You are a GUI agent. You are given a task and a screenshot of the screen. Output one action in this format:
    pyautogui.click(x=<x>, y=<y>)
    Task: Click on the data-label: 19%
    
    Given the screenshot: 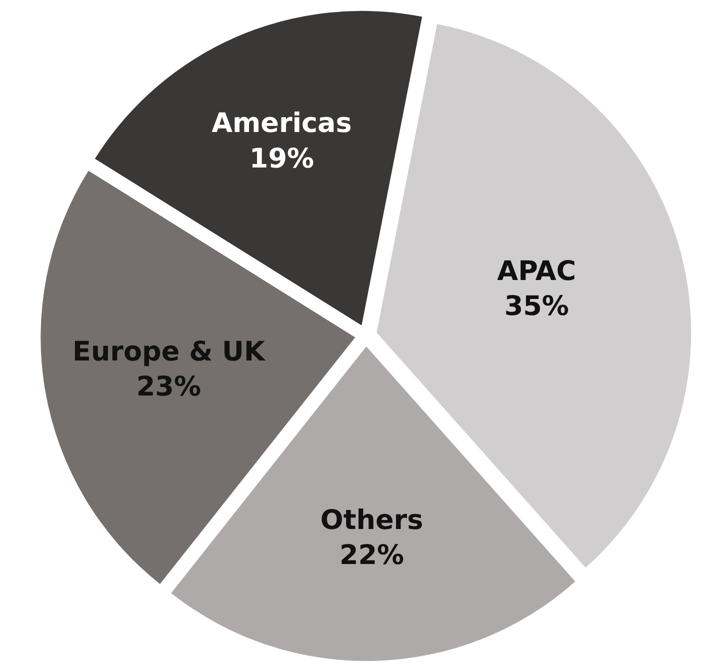 What is the action you would take?
    pyautogui.click(x=281, y=158)
    